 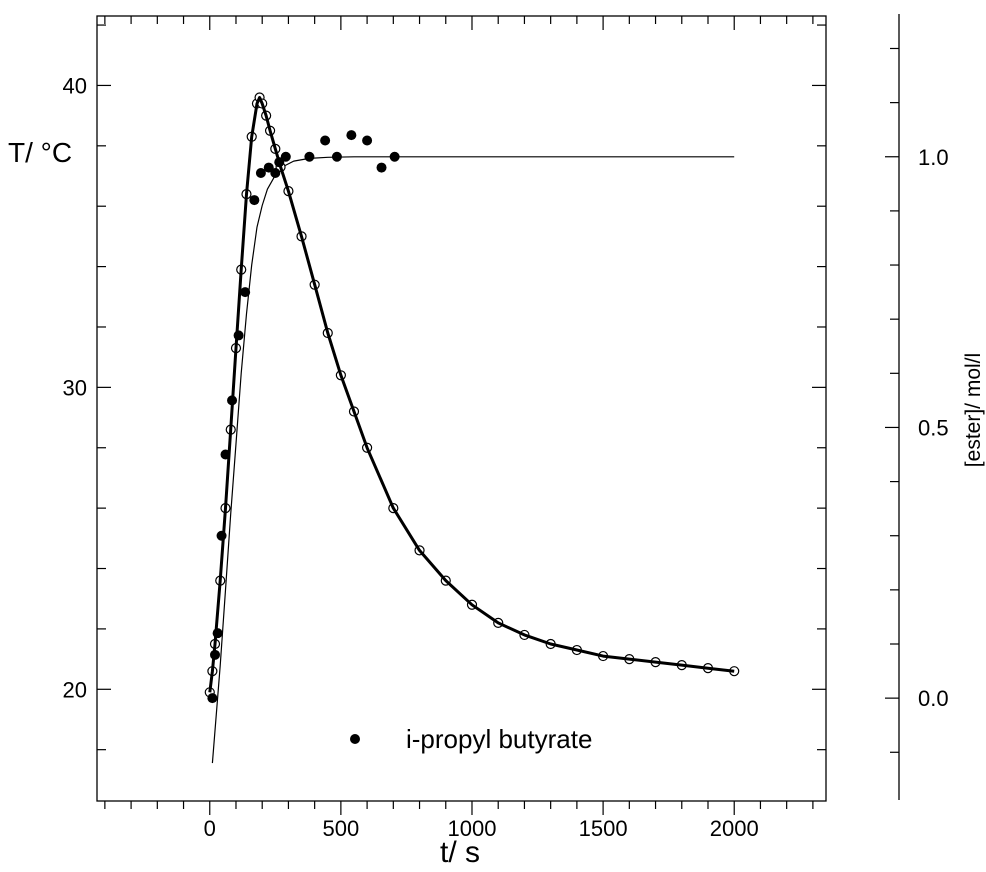 I want to click on y-right-tick-label: 1.0, so click(x=933, y=157).